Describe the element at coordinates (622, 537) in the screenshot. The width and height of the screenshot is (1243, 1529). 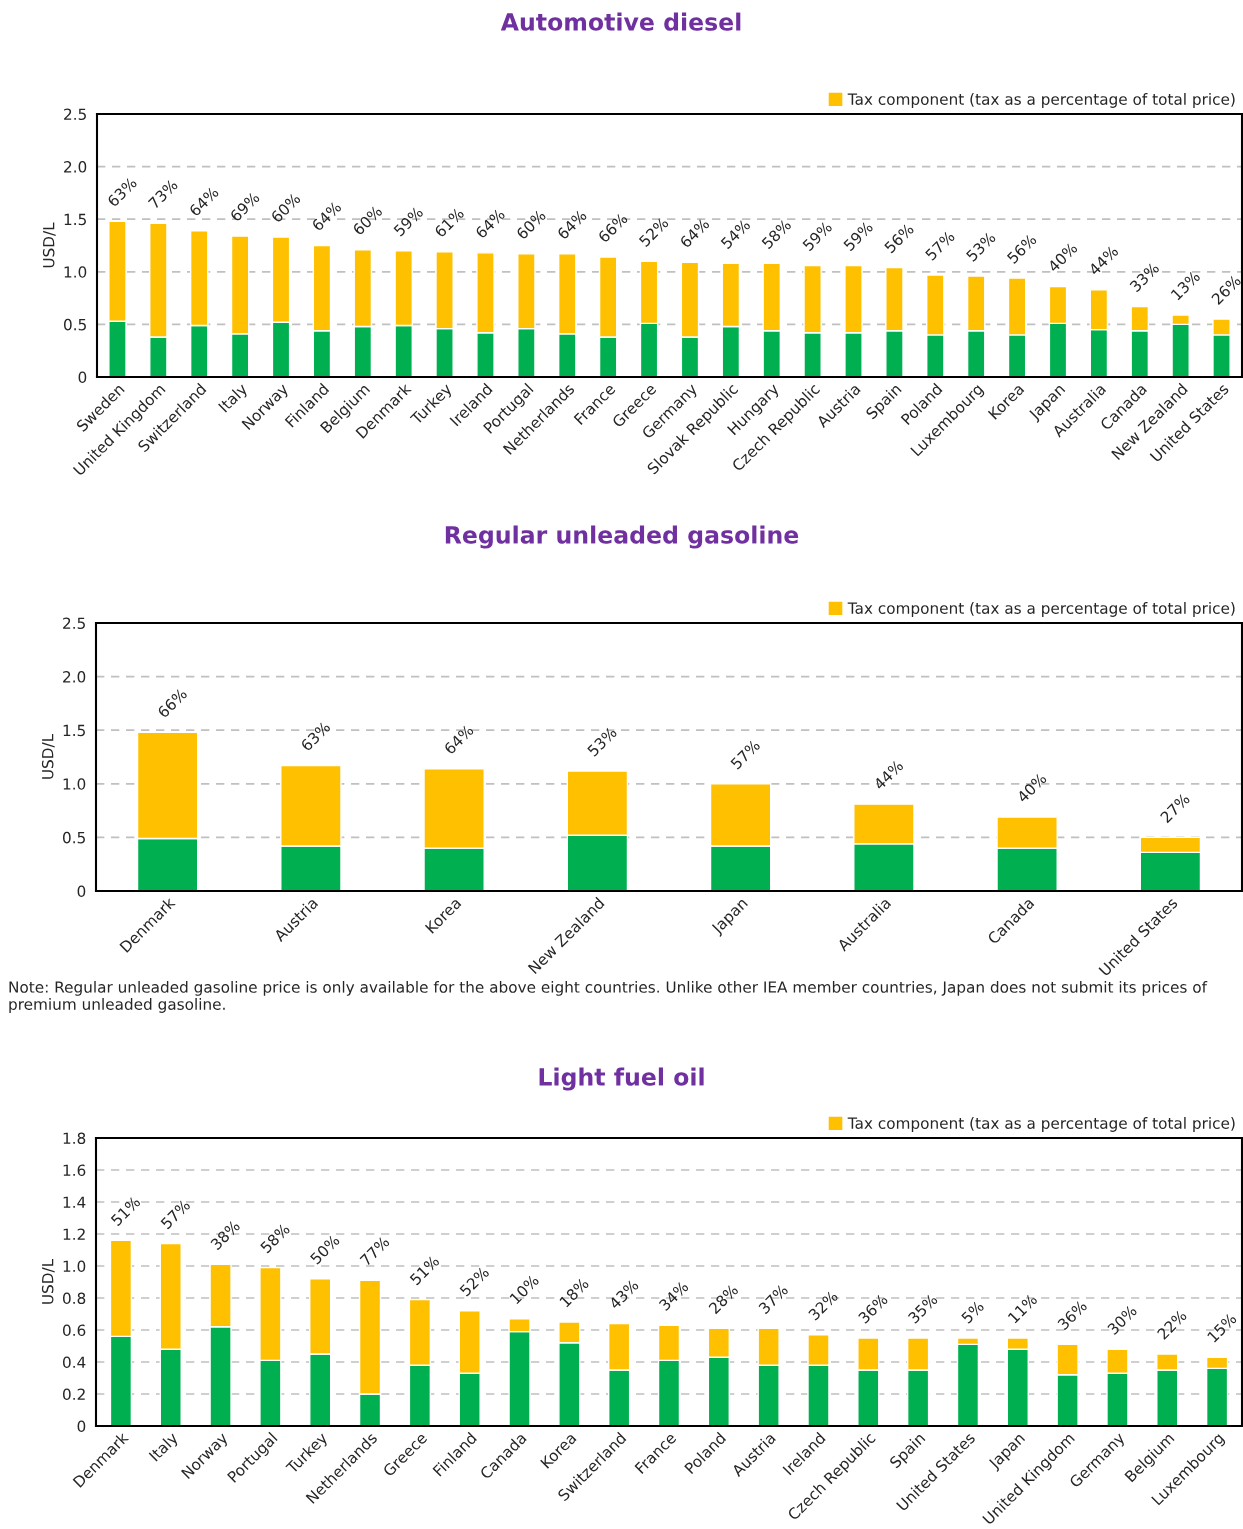
I see `chart-title: Regular unleaded gasoline` at that location.